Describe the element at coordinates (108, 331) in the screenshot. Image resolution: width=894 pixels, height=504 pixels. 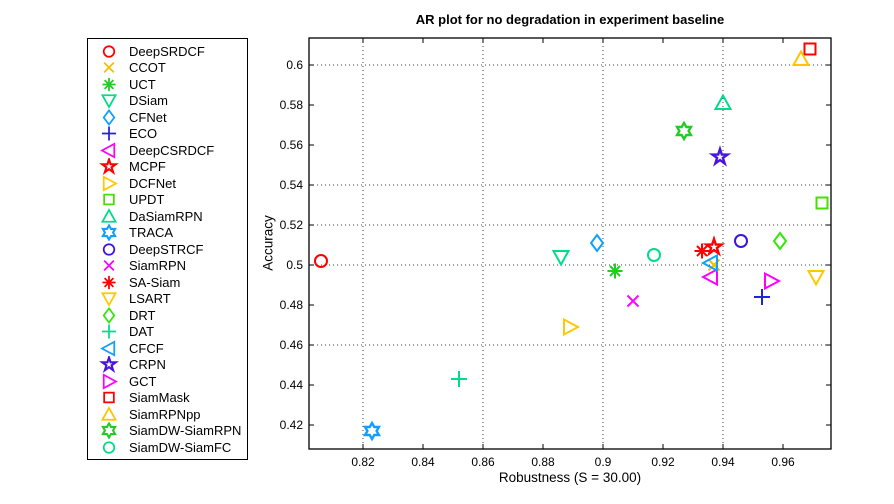
I see `legend-marker-DAT` at that location.